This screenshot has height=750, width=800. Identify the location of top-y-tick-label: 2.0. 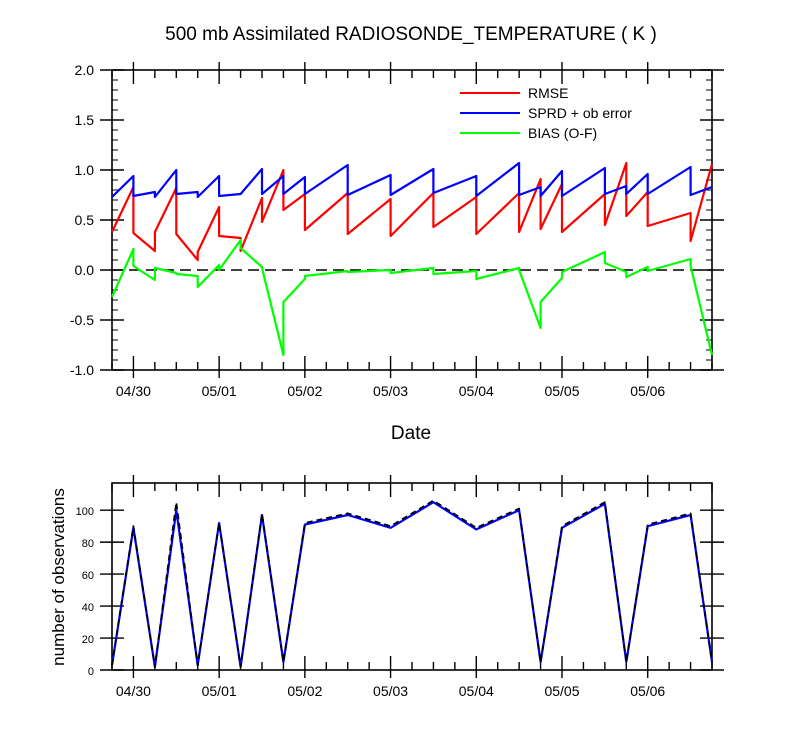
(85, 70).